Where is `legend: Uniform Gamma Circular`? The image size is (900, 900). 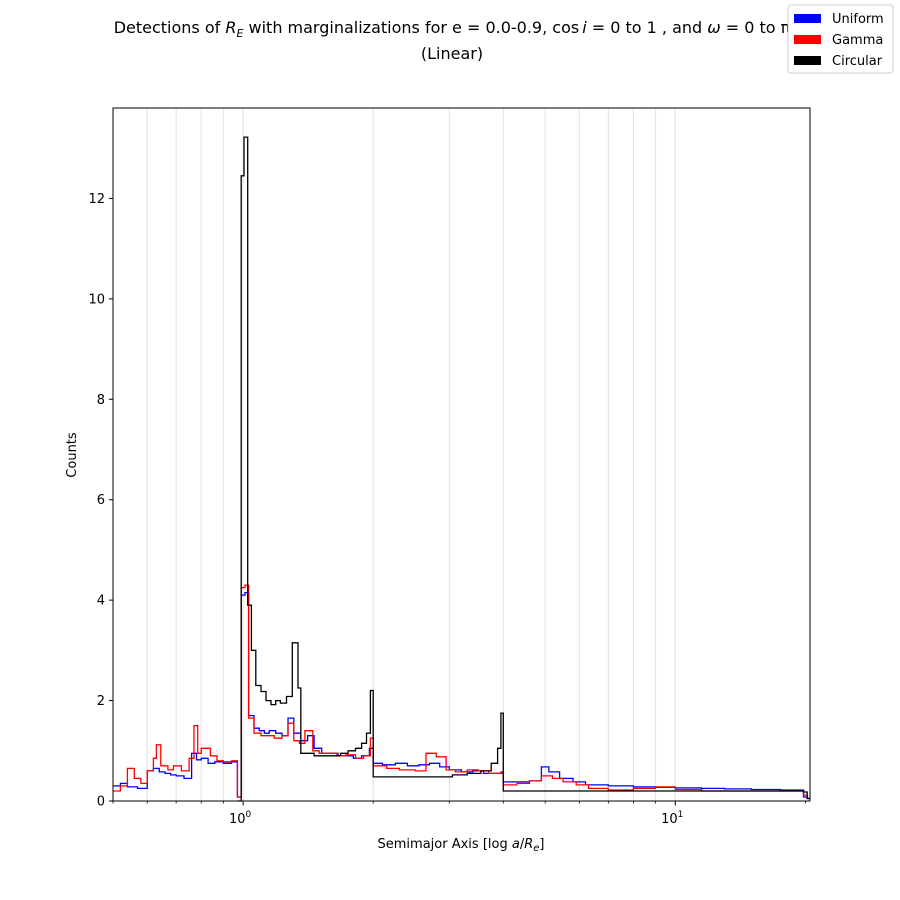 legend: Uniform Gamma Circular is located at coordinates (840, 39).